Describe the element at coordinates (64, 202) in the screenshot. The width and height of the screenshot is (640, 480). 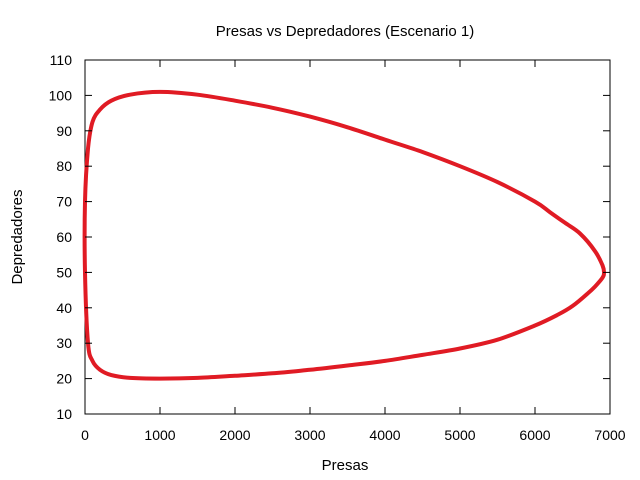
I see `y-tick-label: 70` at that location.